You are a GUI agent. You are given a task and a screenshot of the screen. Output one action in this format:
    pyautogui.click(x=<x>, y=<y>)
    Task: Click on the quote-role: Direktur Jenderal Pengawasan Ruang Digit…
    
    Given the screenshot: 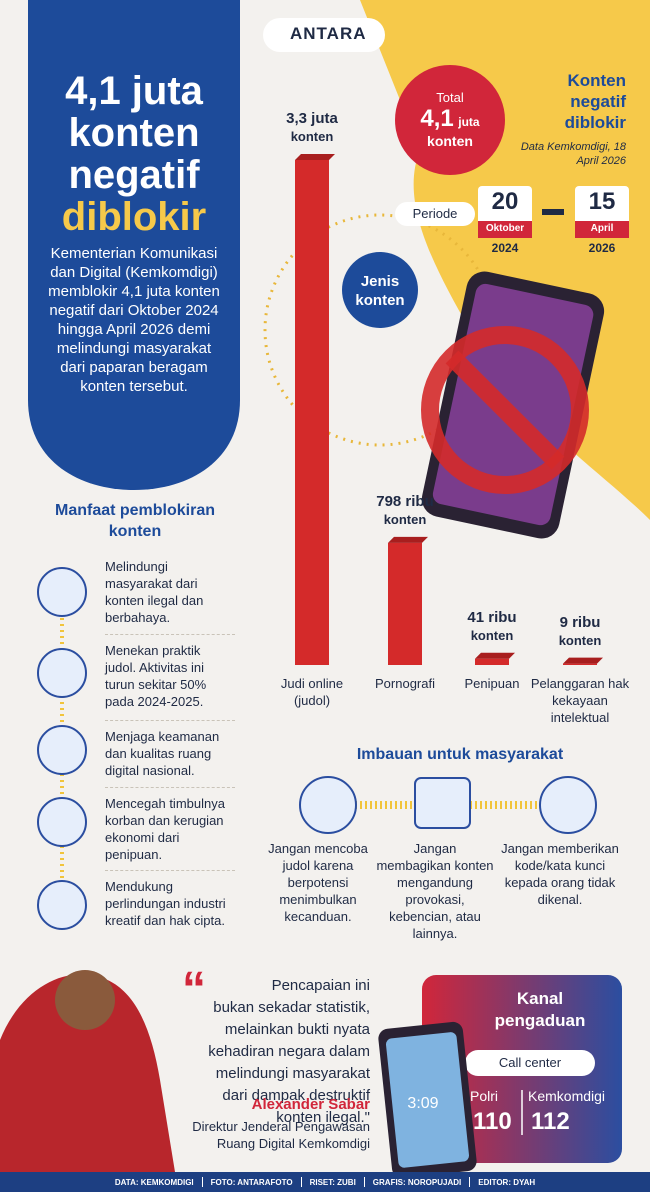 What is the action you would take?
    pyautogui.click(x=281, y=1135)
    